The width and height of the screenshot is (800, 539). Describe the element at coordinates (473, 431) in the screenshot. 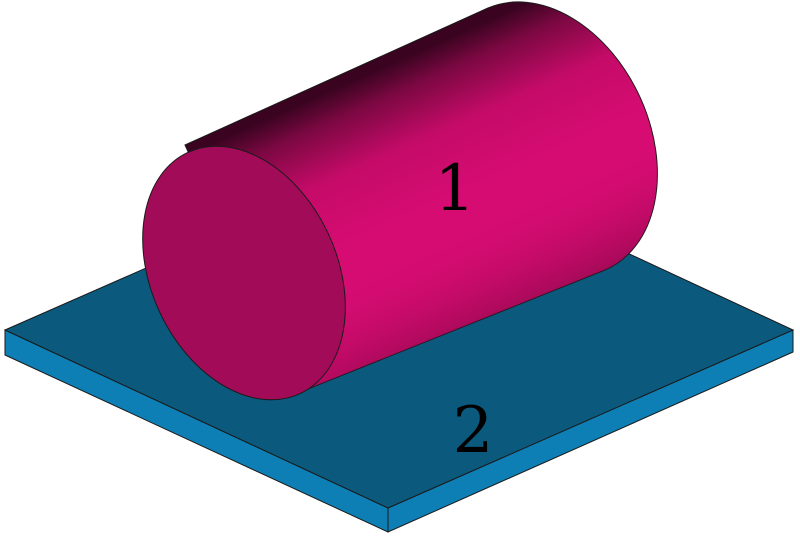

I see `plate-label: 2` at that location.